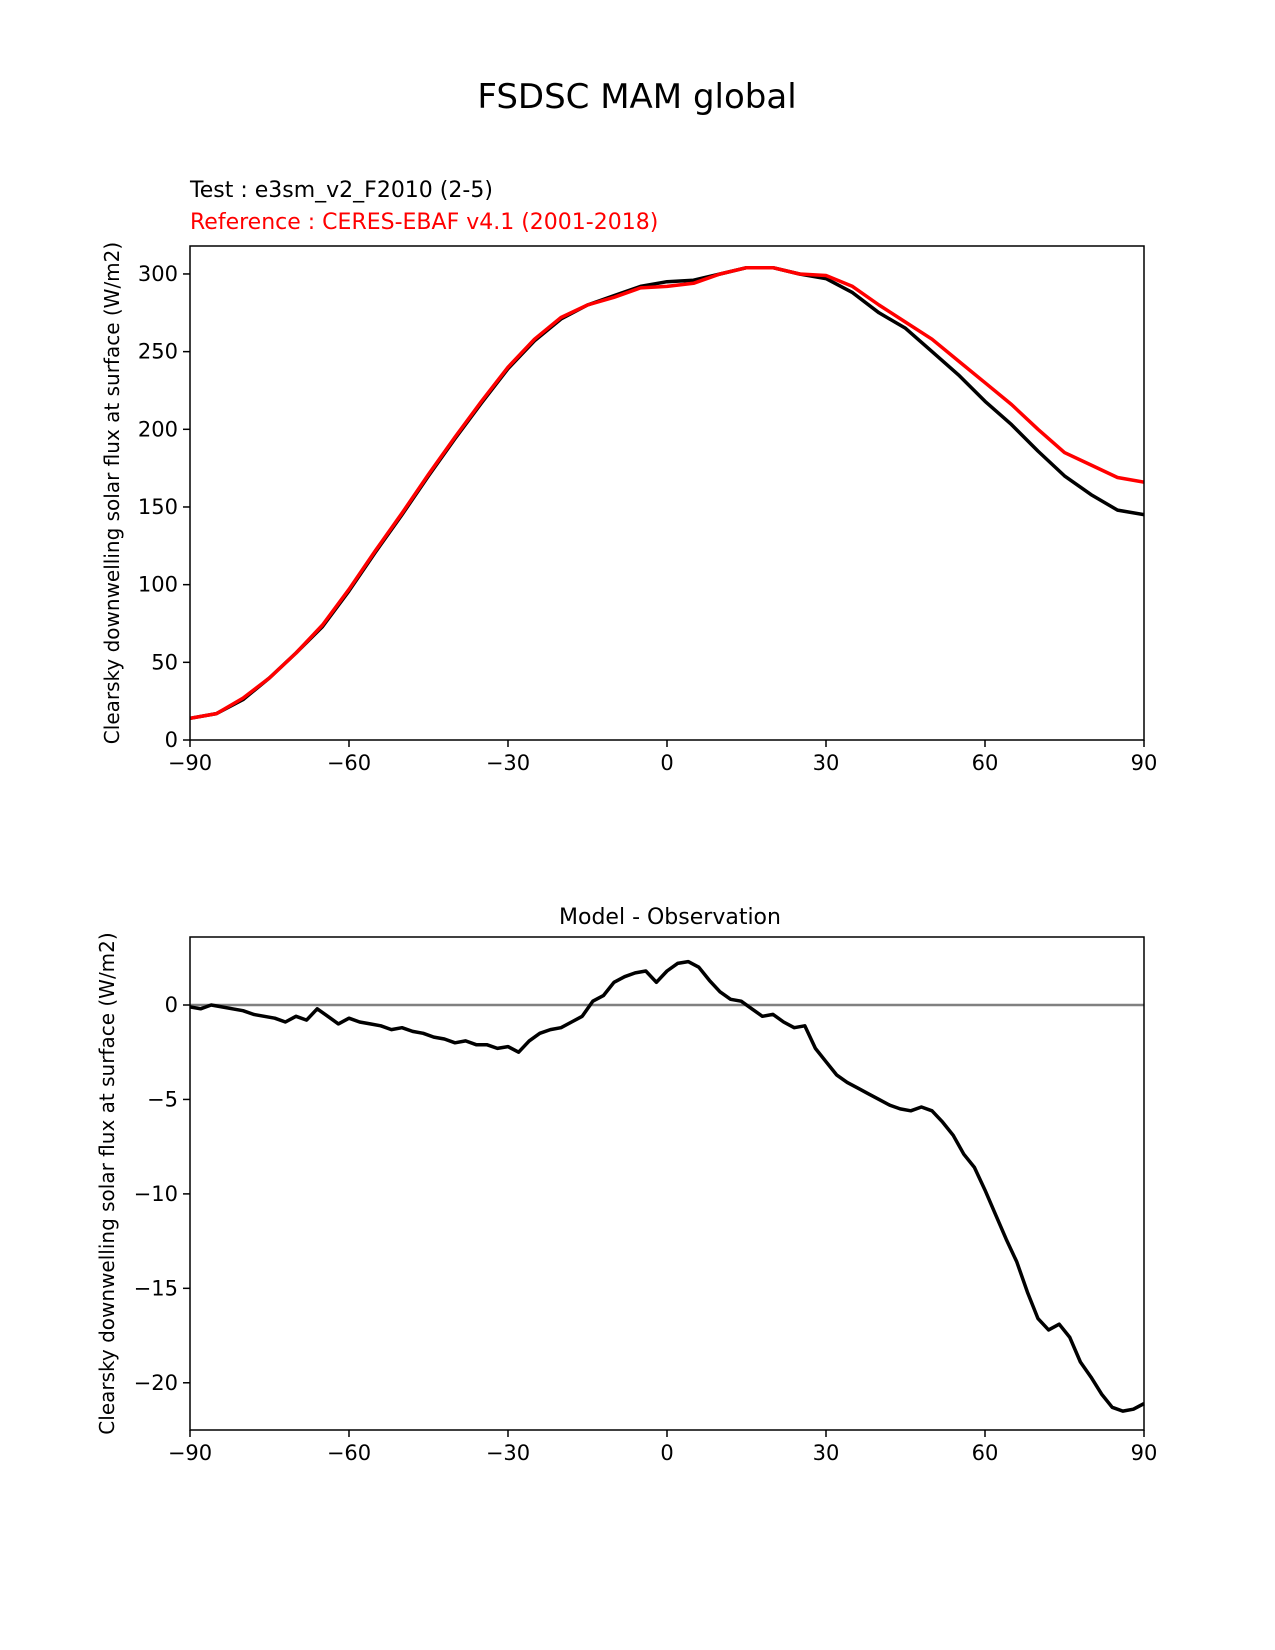  Describe the element at coordinates (636, 97) in the screenshot. I see `figure-title: FSDSC MAM global` at that location.